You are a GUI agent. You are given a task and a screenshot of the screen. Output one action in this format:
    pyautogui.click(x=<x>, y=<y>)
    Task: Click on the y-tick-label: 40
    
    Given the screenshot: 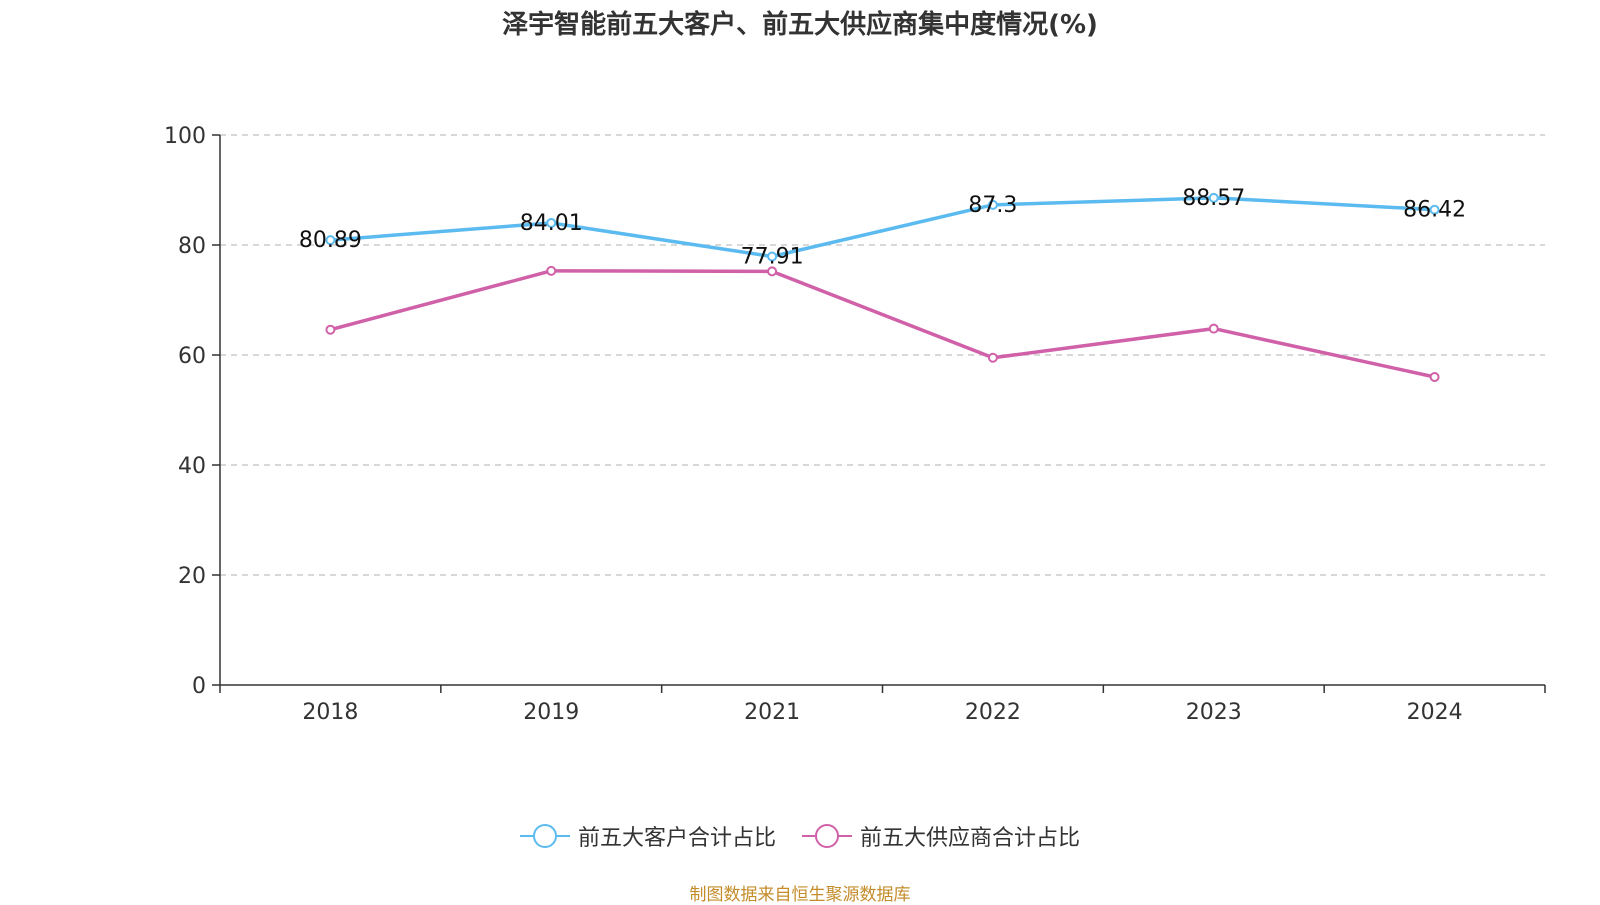 What is the action you would take?
    pyautogui.click(x=192, y=466)
    